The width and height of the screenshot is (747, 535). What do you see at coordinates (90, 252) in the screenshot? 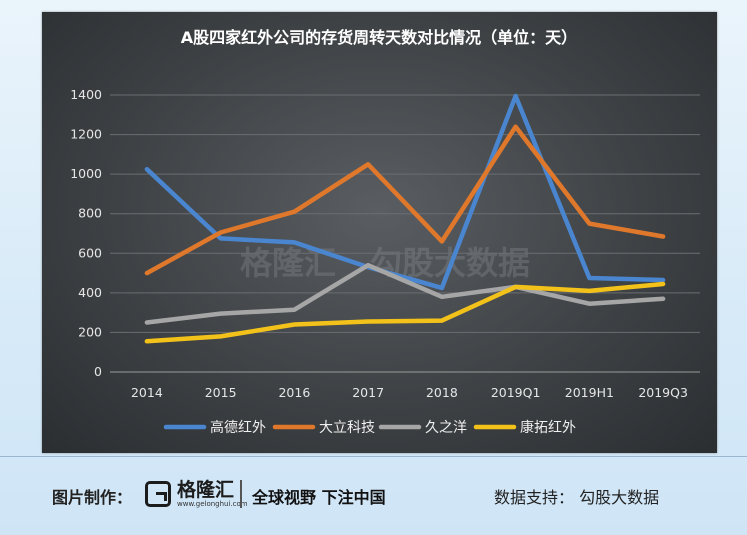
I see `y-tick-label: 600` at bounding box center [90, 252].